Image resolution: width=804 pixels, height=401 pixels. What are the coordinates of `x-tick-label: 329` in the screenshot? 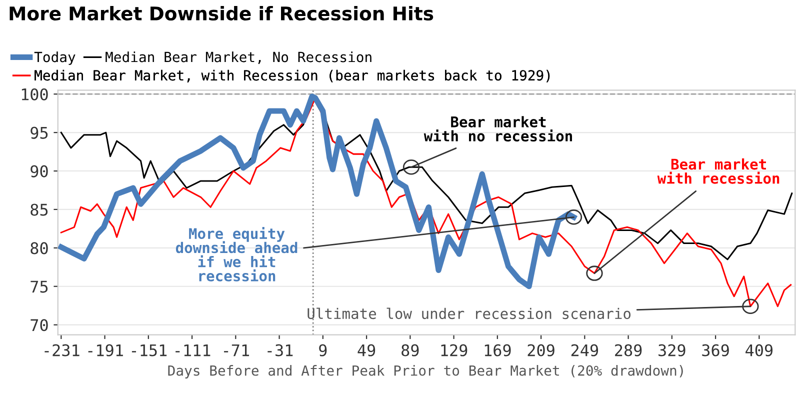 It's located at (672, 350).